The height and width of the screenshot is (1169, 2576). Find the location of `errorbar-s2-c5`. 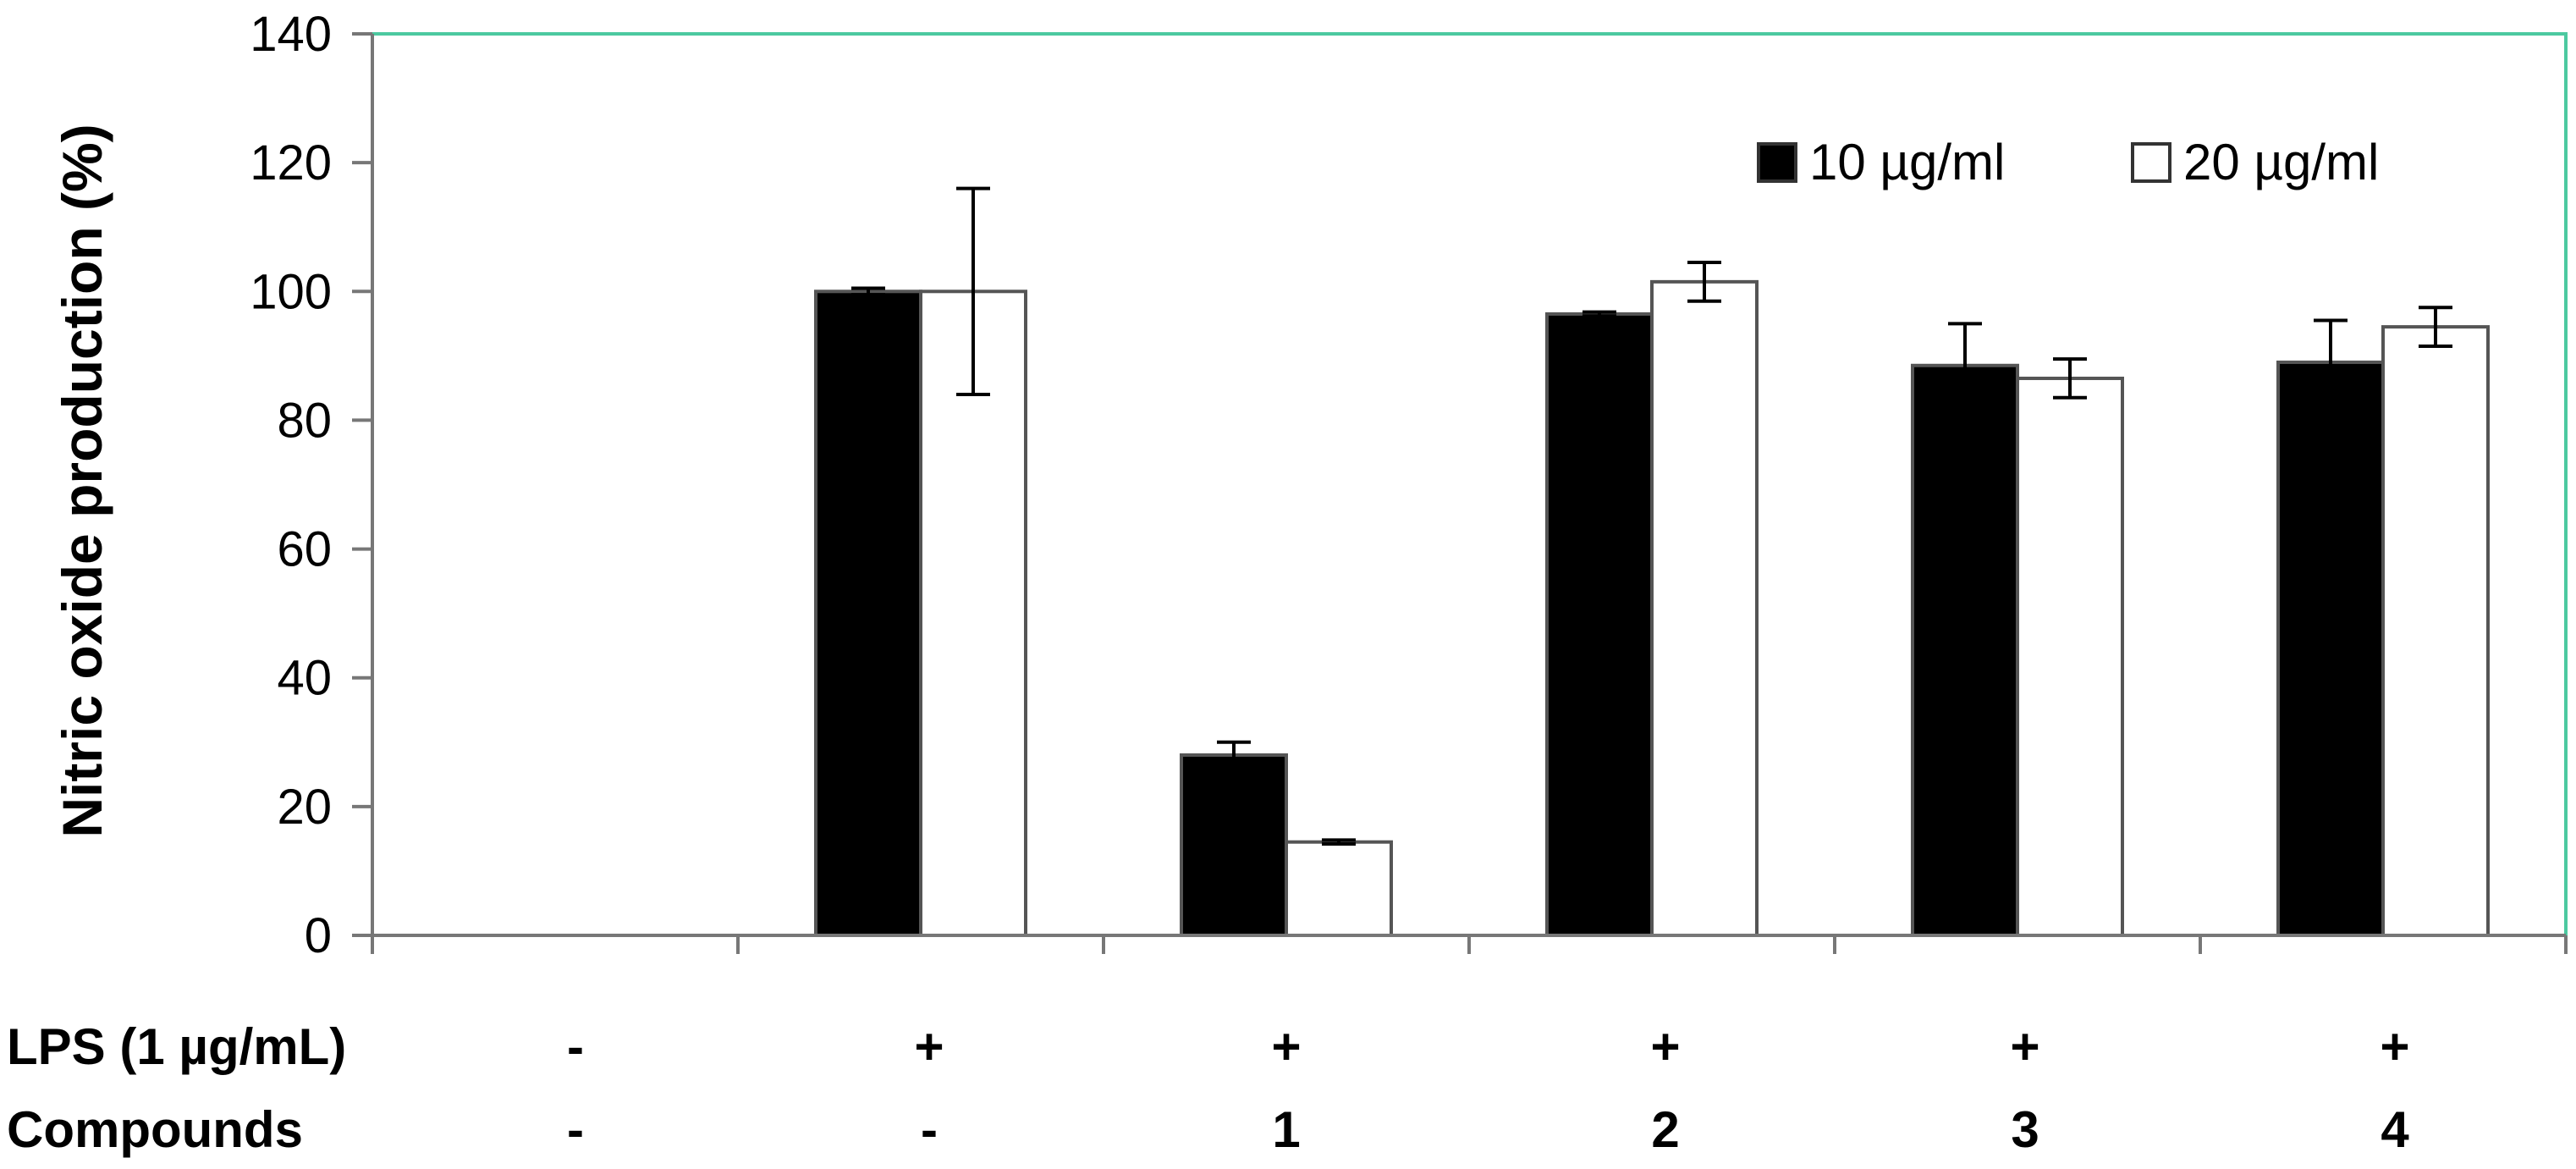

errorbar-s2-c5 is located at coordinates (2070, 378).